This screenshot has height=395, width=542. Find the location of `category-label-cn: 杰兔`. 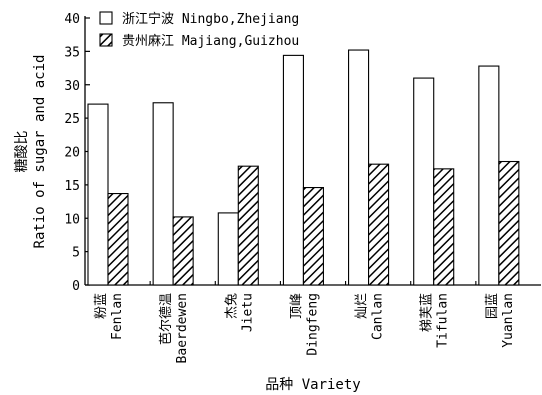

category-label-cn: 杰兔 is located at coordinates (231, 306).